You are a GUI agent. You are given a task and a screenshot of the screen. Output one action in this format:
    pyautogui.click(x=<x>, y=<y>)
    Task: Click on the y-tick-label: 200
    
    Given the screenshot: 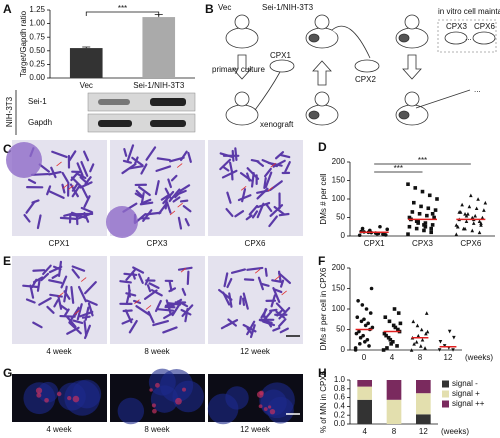 What is the action you would take?
    pyautogui.click(x=339, y=267)
    